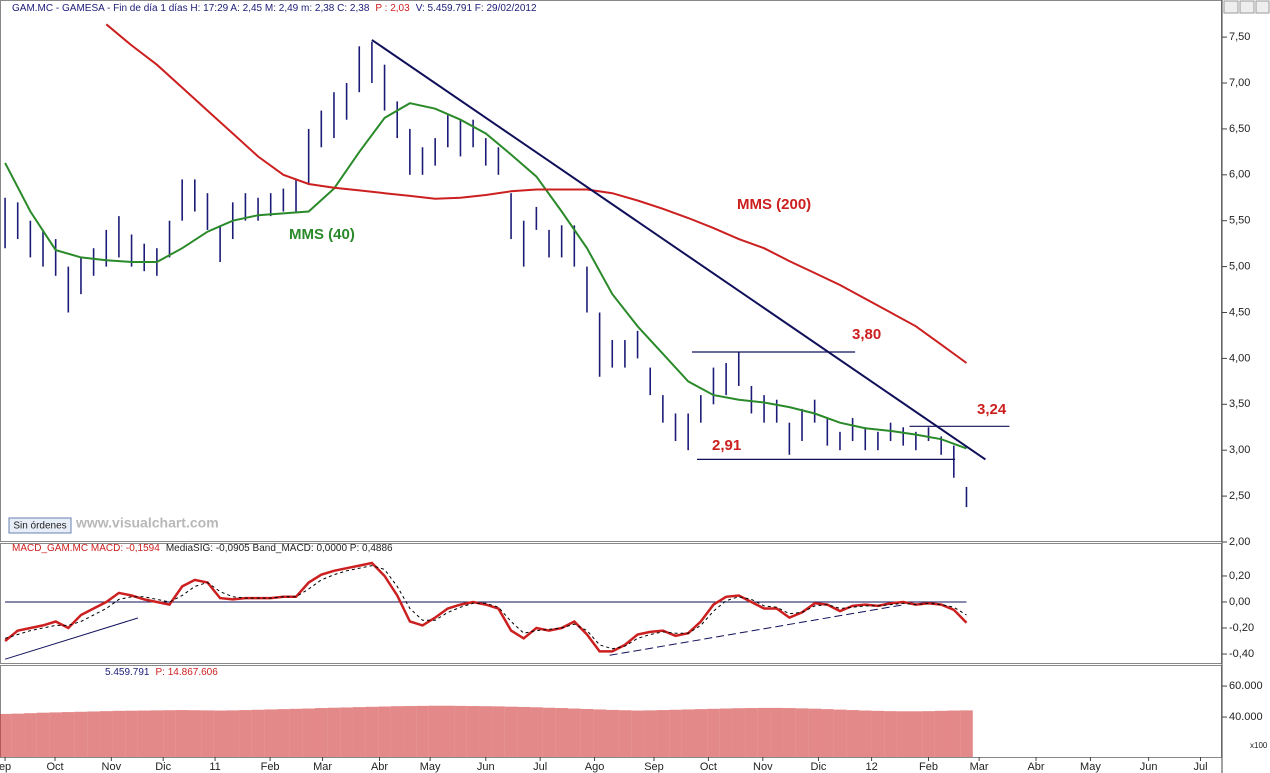  Describe the element at coordinates (127, 672) in the screenshot. I see `header-text: 5.459.791` at that location.